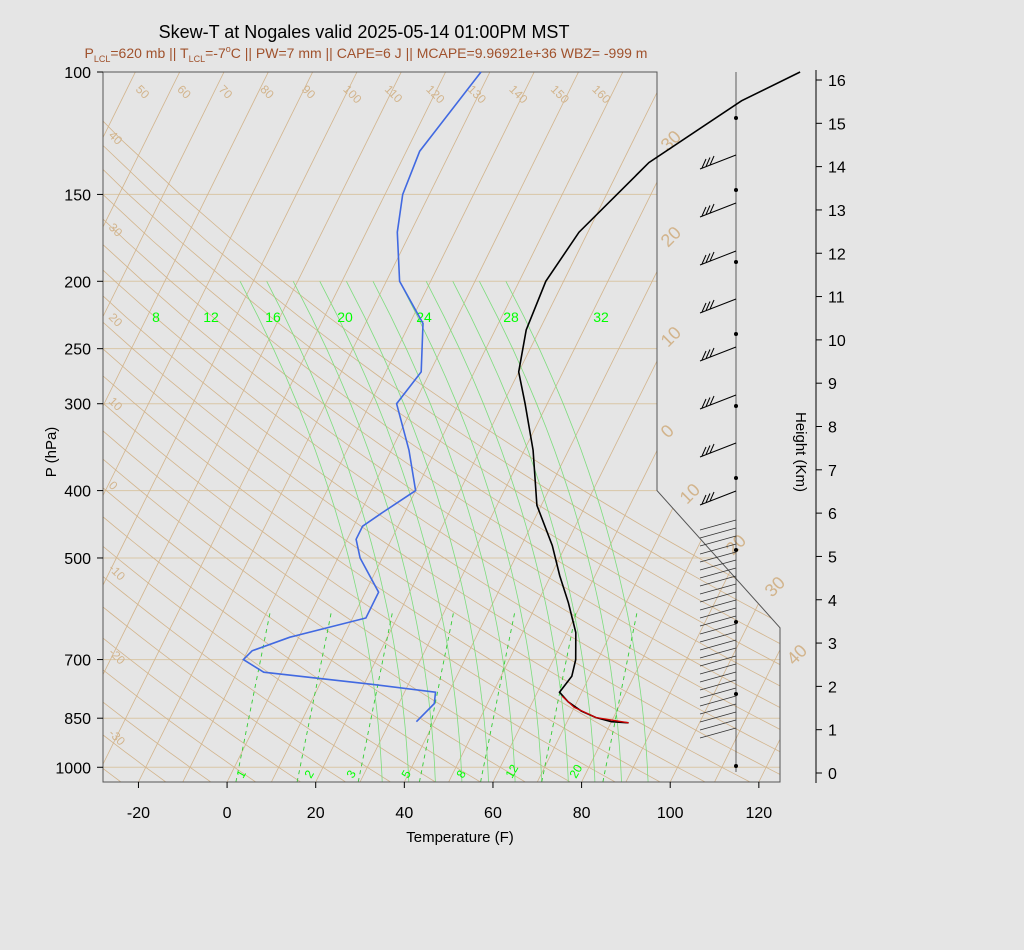  I want to click on mixing-ratio-label-top: 32, so click(601, 317).